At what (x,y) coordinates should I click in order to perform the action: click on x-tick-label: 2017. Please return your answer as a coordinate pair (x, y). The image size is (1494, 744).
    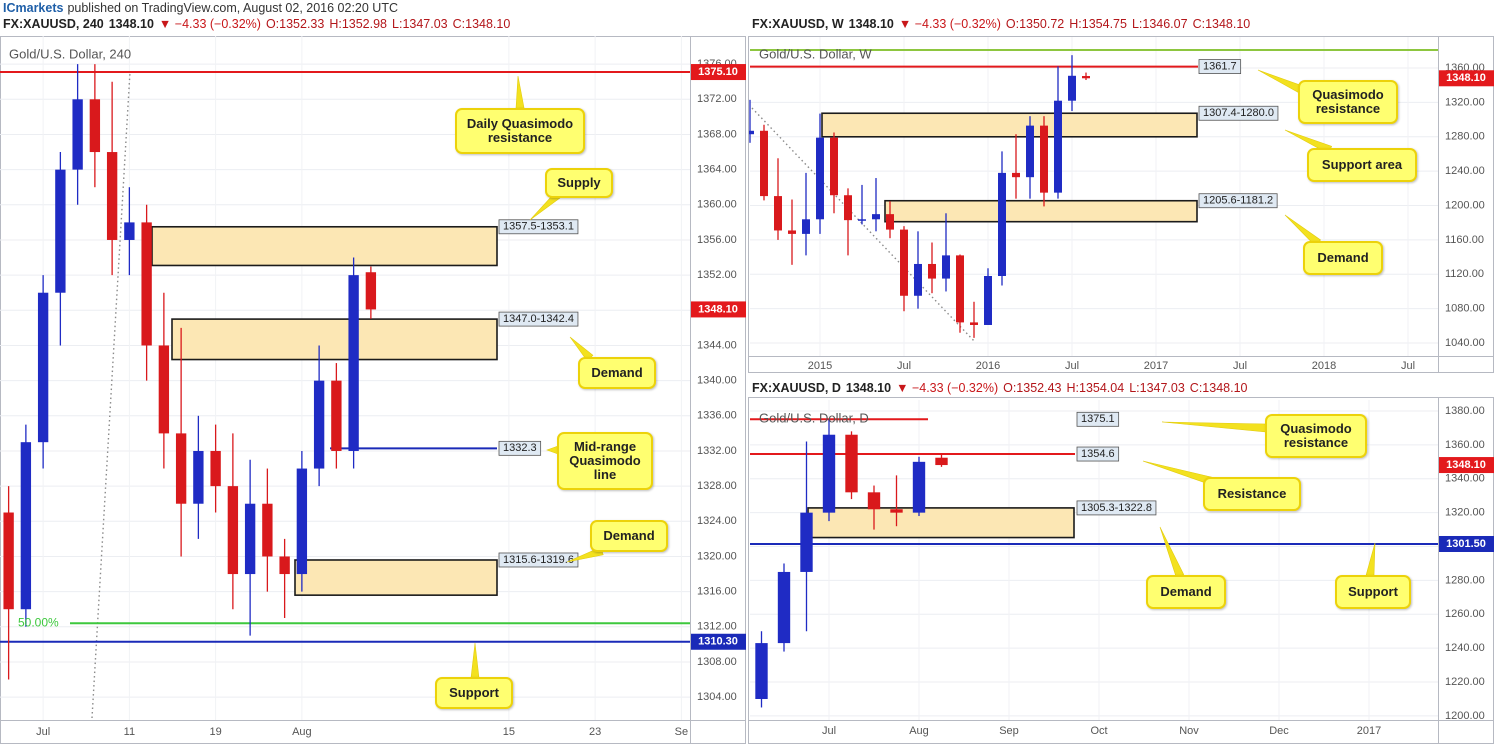
    Looking at the image, I should click on (1156, 366).